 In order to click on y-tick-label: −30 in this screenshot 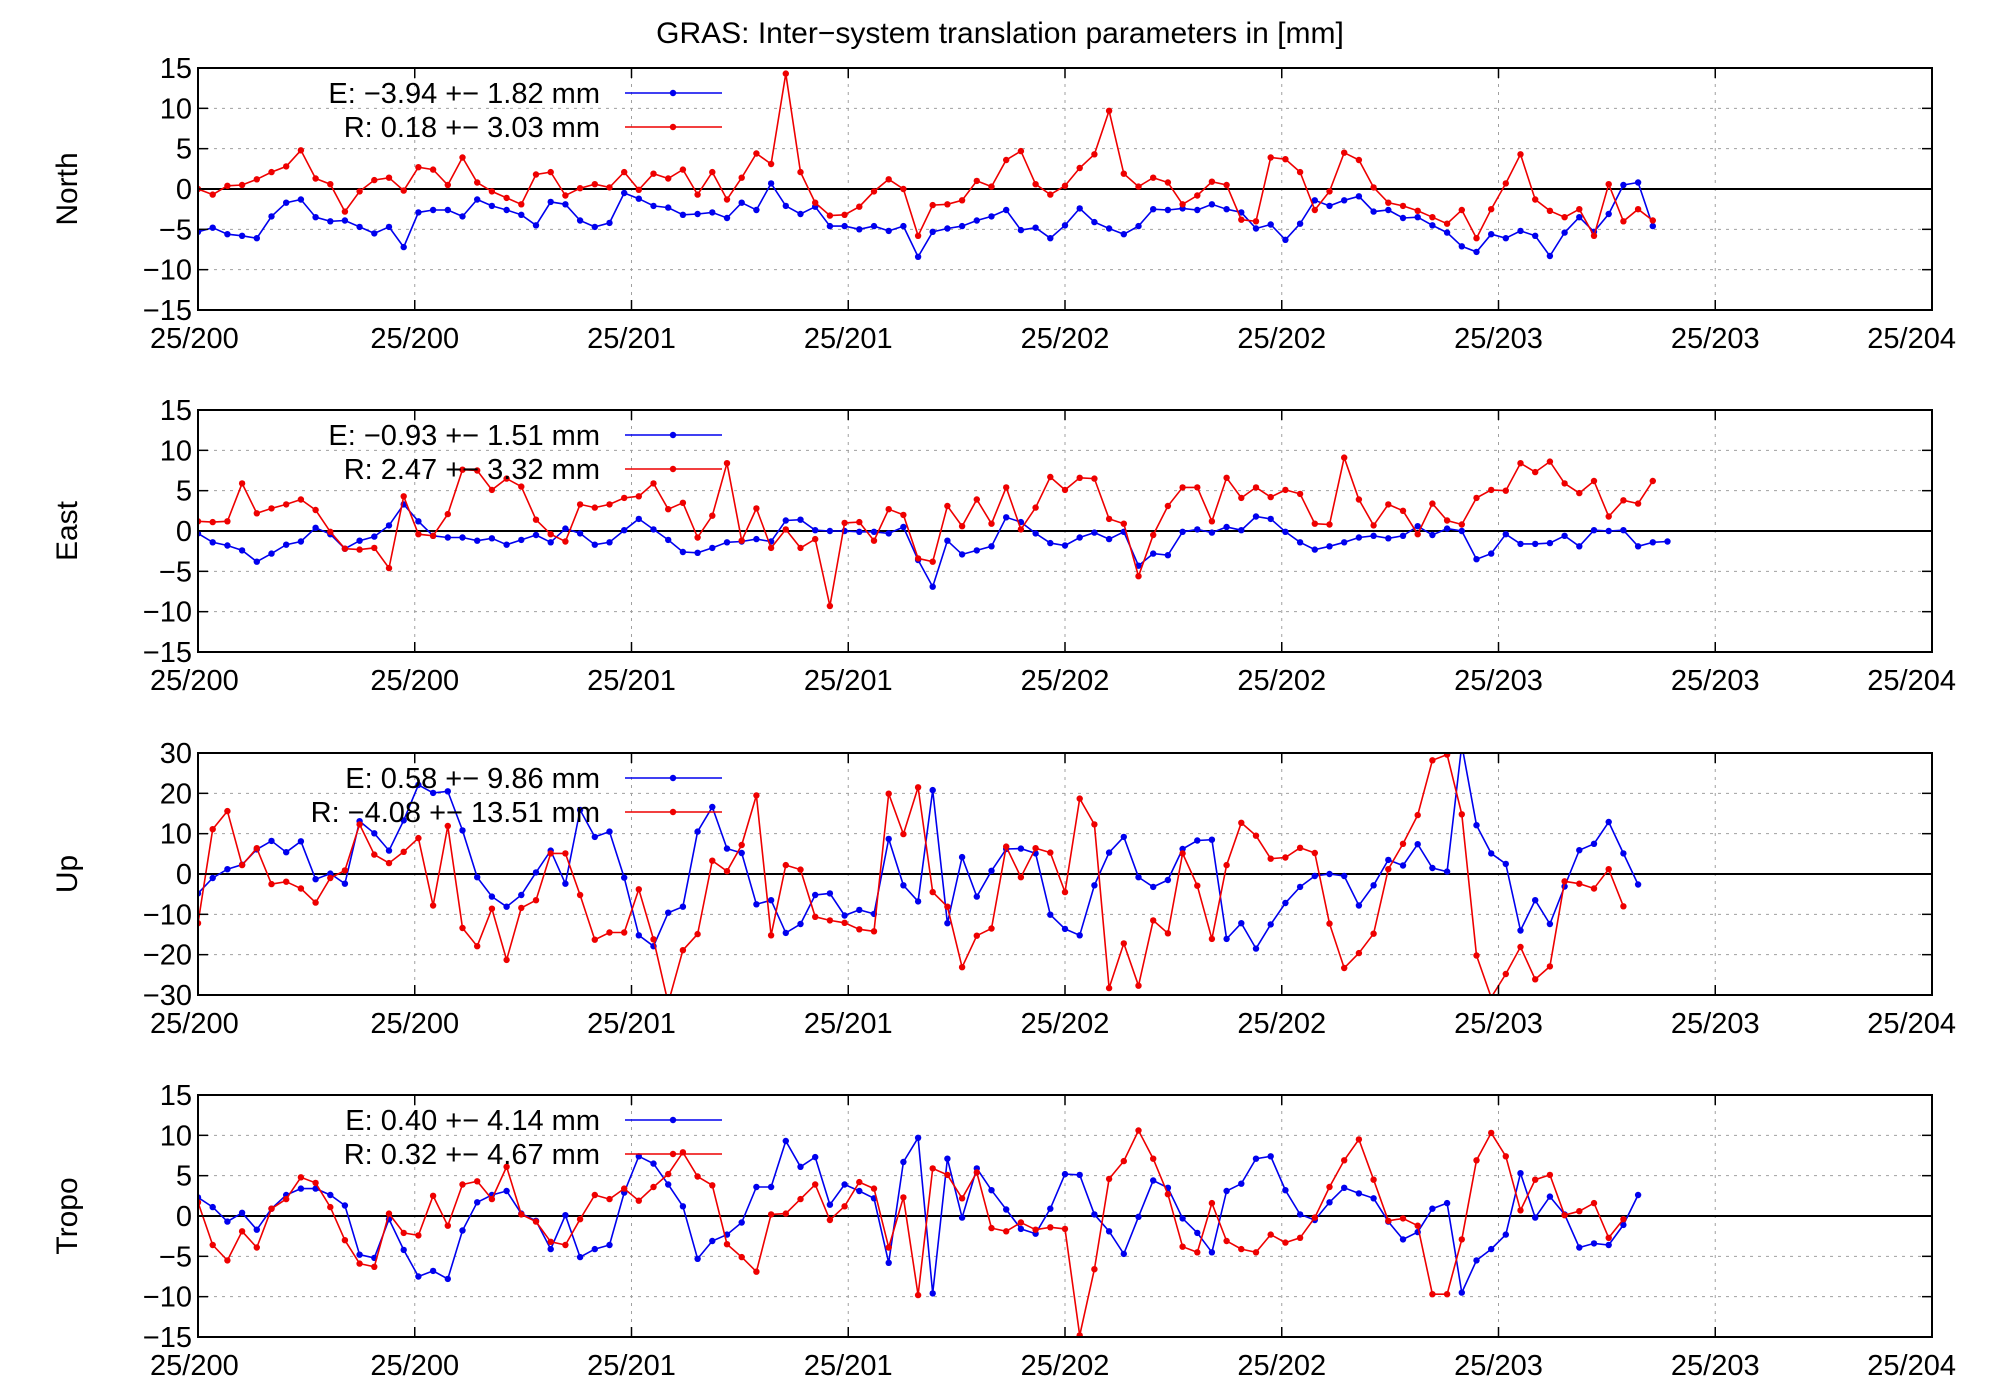, I will do `click(167, 996)`.